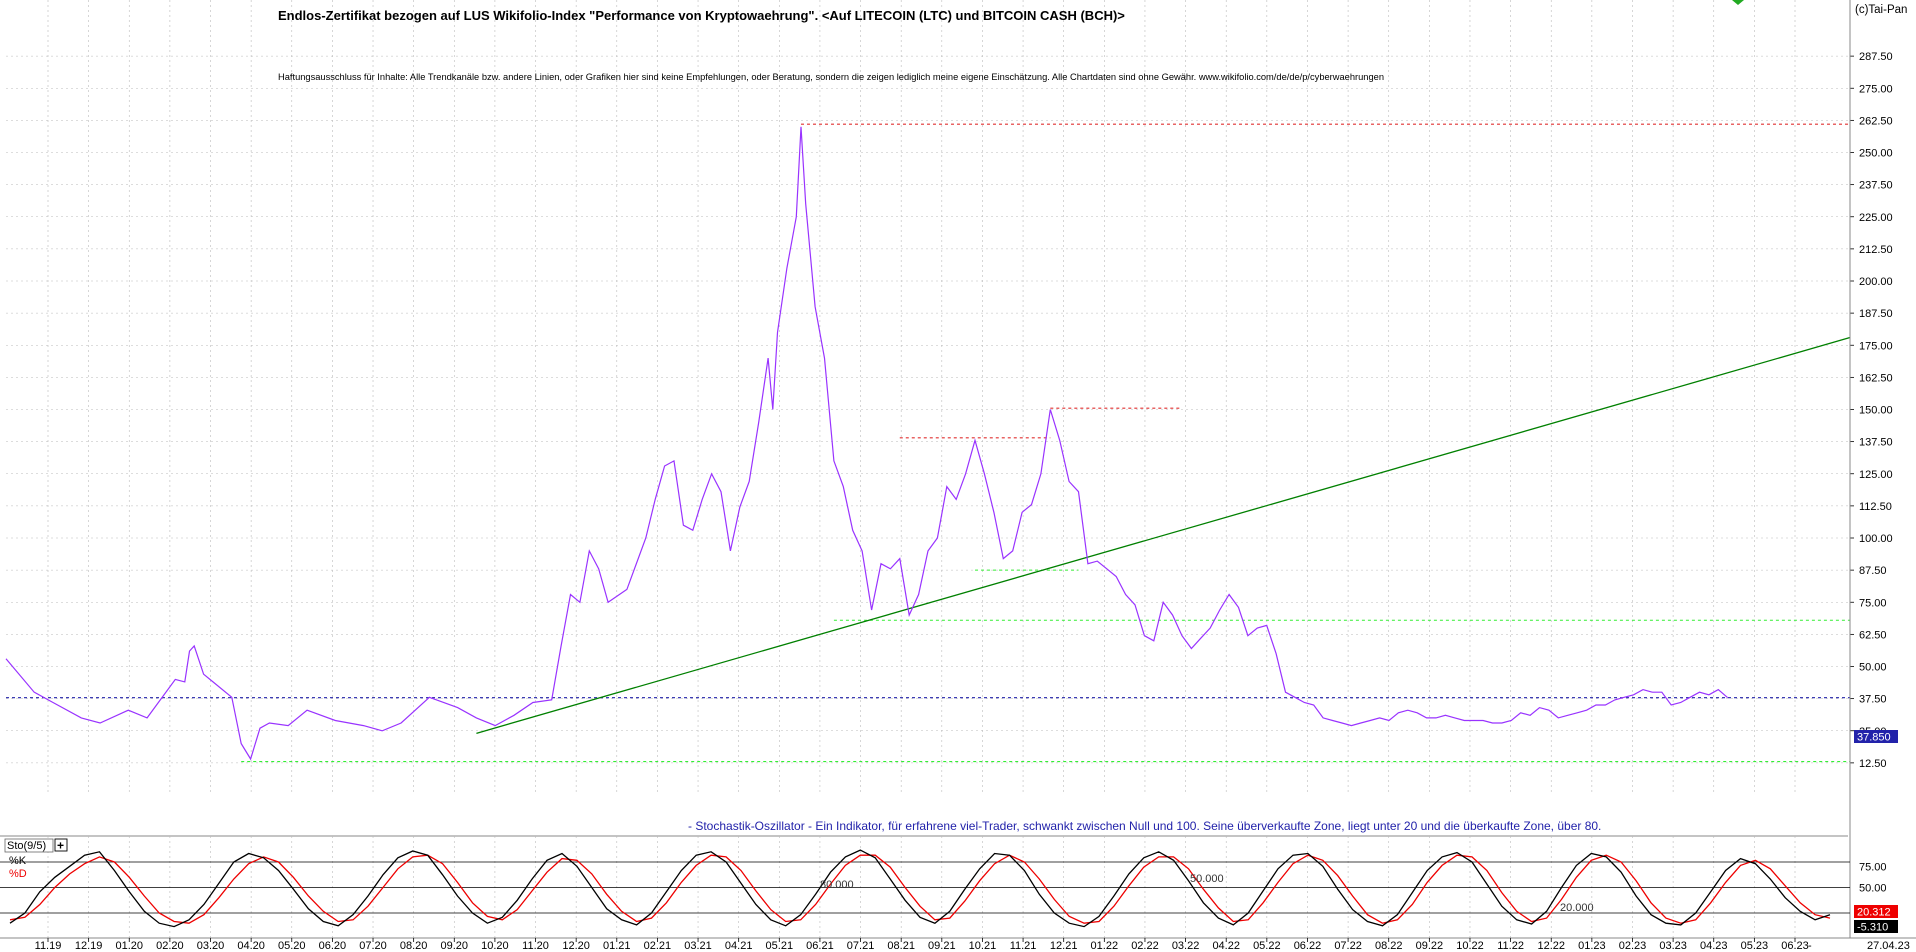  I want to click on x-tick-label: 01.20, so click(129, 946).